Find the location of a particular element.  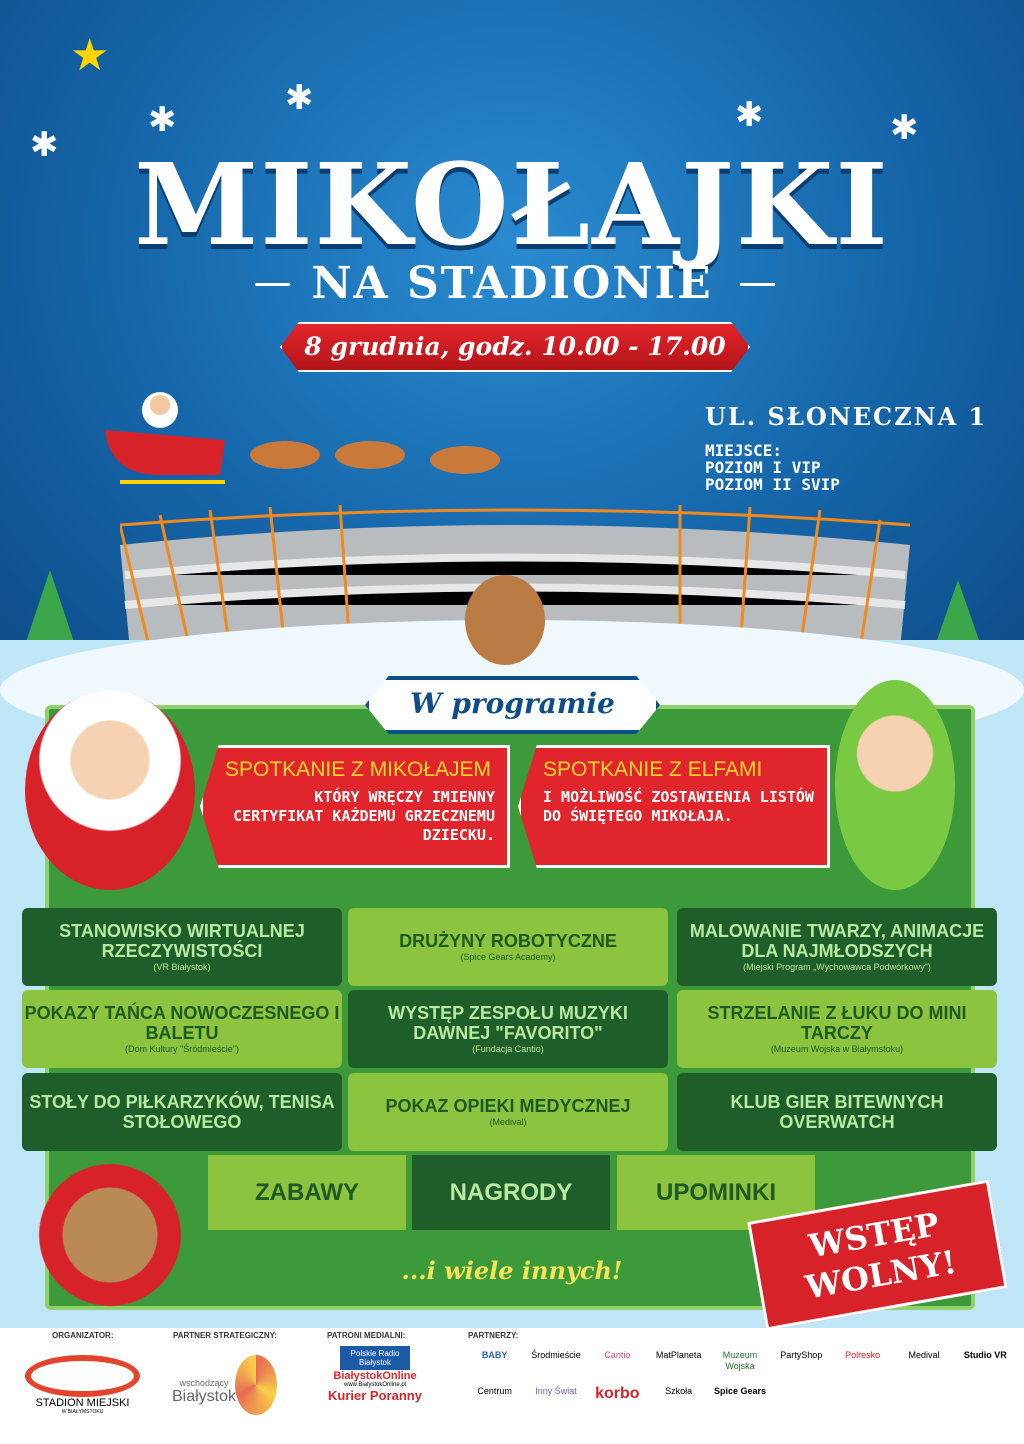

more-text: ...i wiele innych! is located at coordinates (512, 1270).